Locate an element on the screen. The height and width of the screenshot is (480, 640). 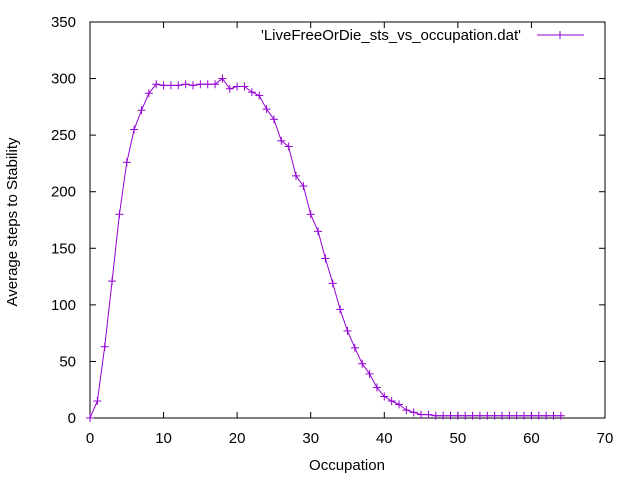
y-tick-label: 0 is located at coordinates (72, 418).